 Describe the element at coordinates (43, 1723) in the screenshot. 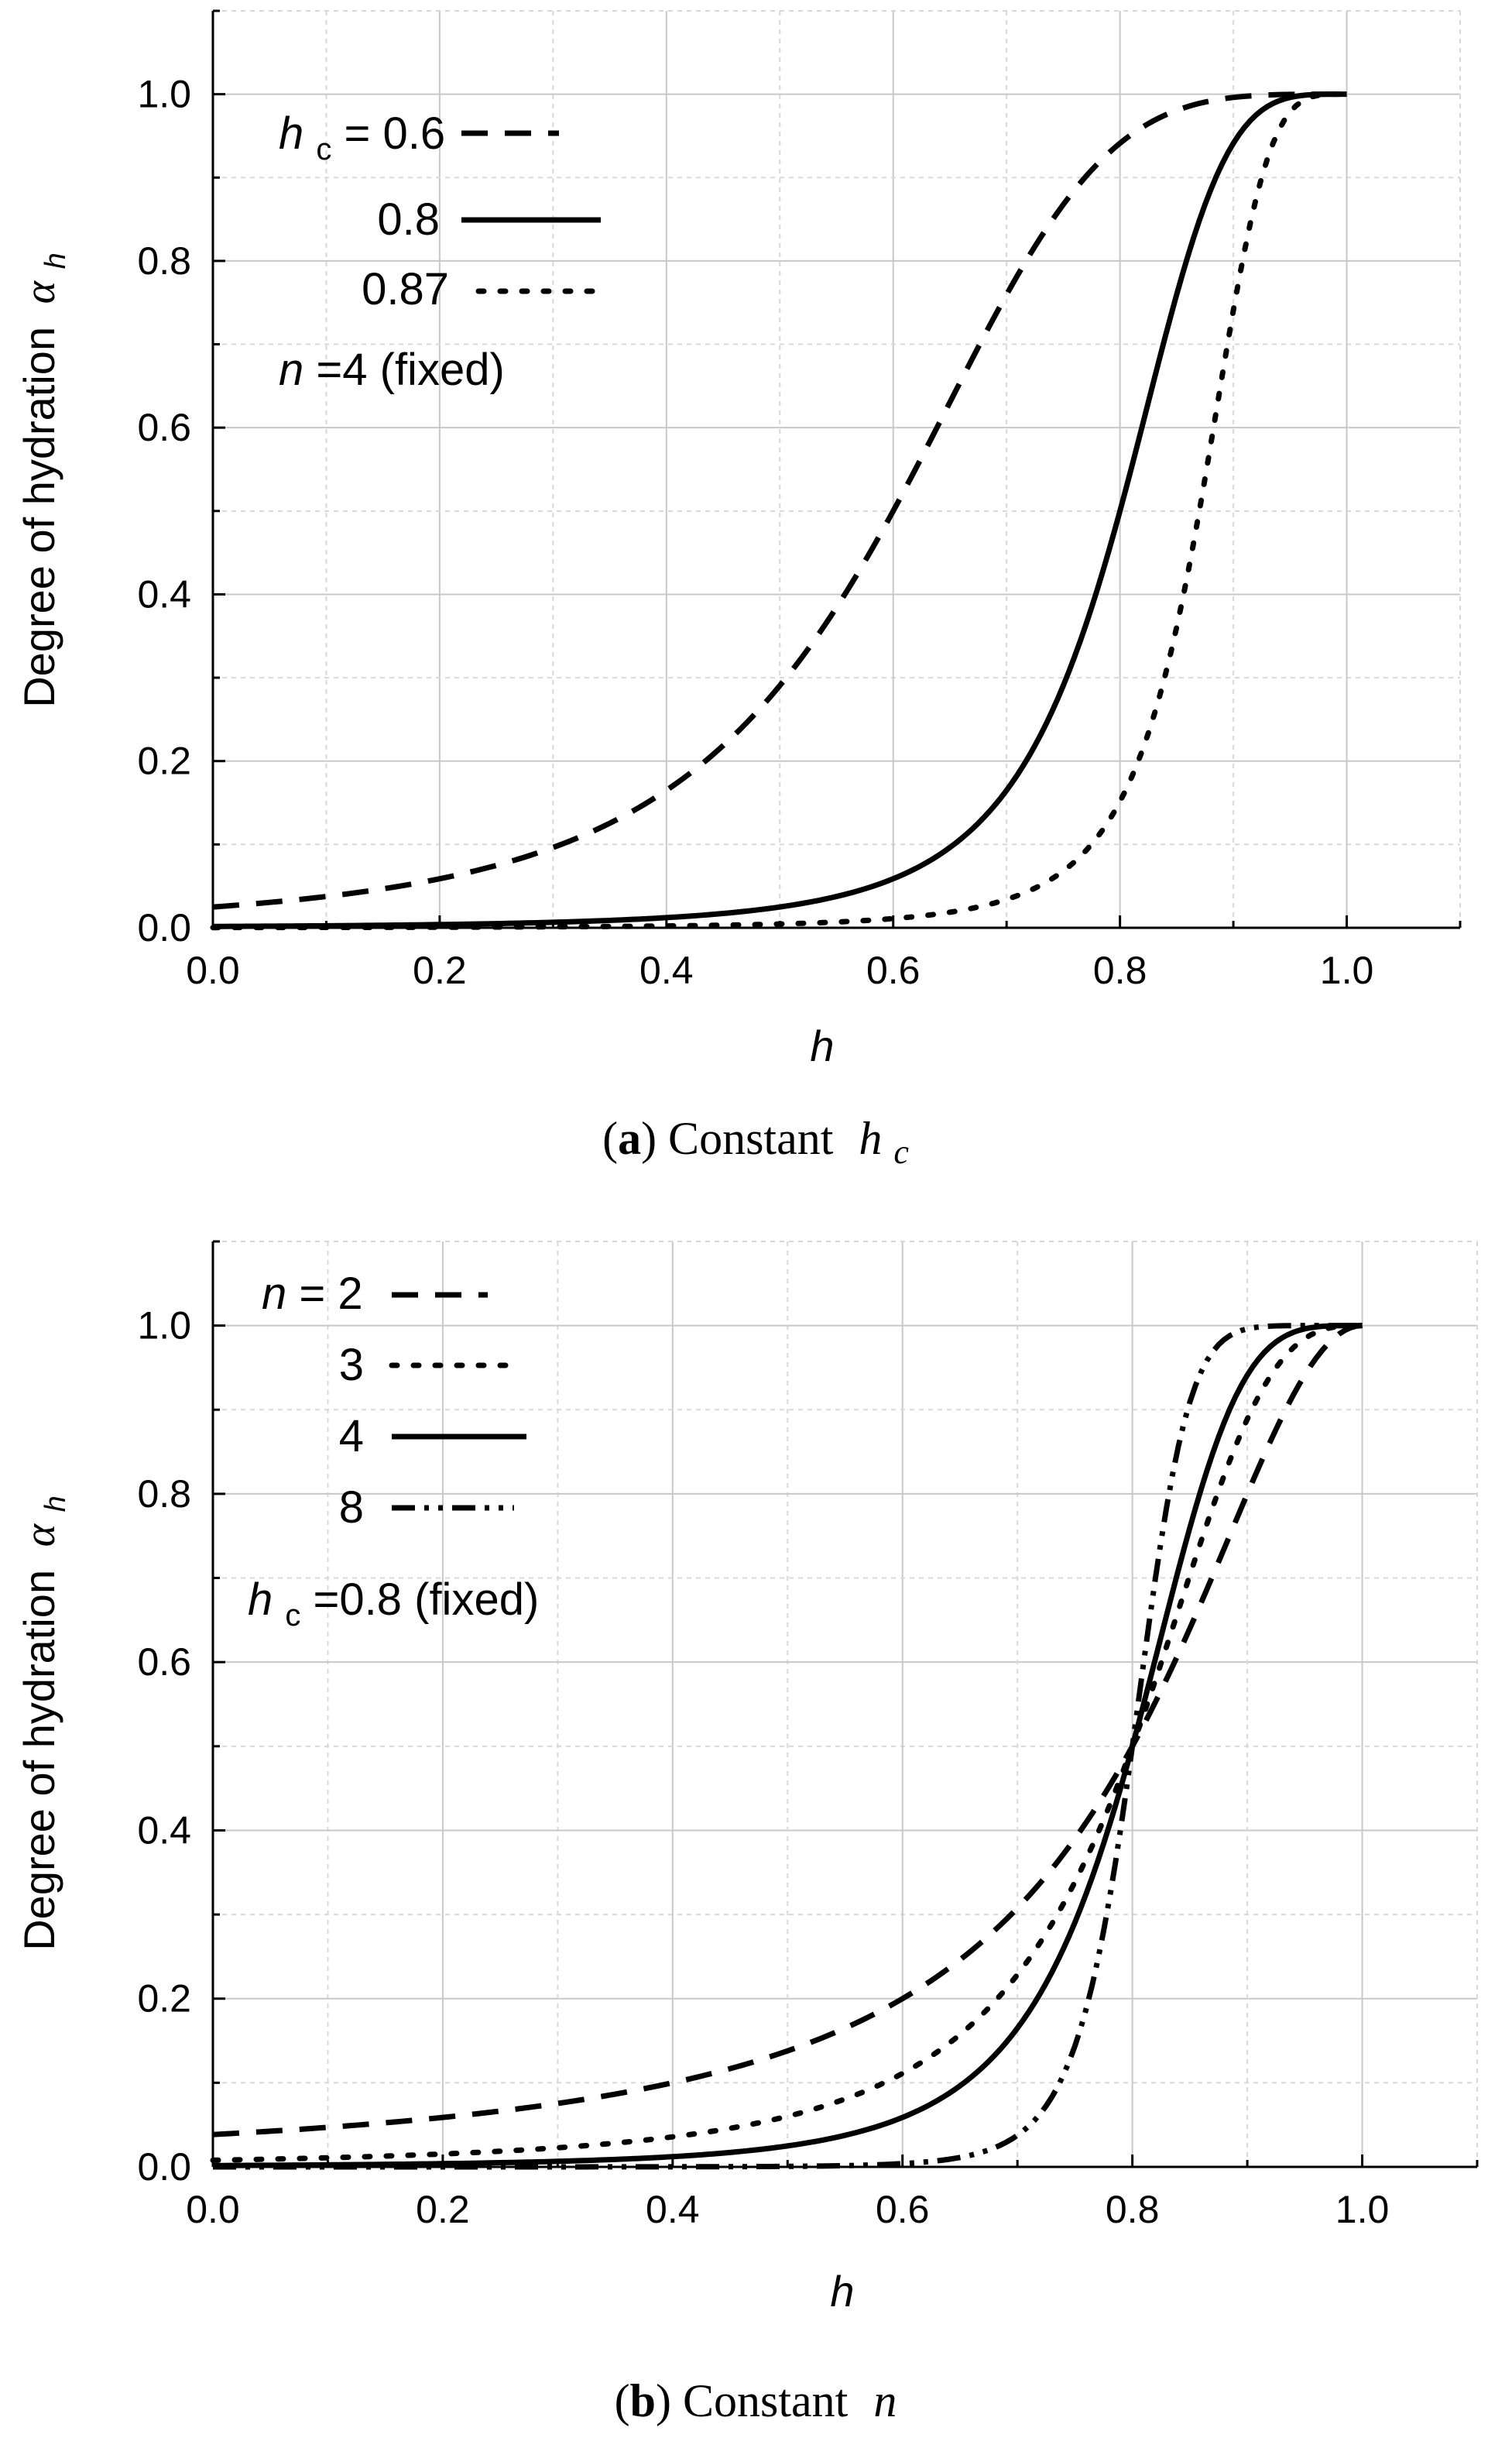

I see `panel-b-y-axis-title: Degree of hydration α h` at that location.